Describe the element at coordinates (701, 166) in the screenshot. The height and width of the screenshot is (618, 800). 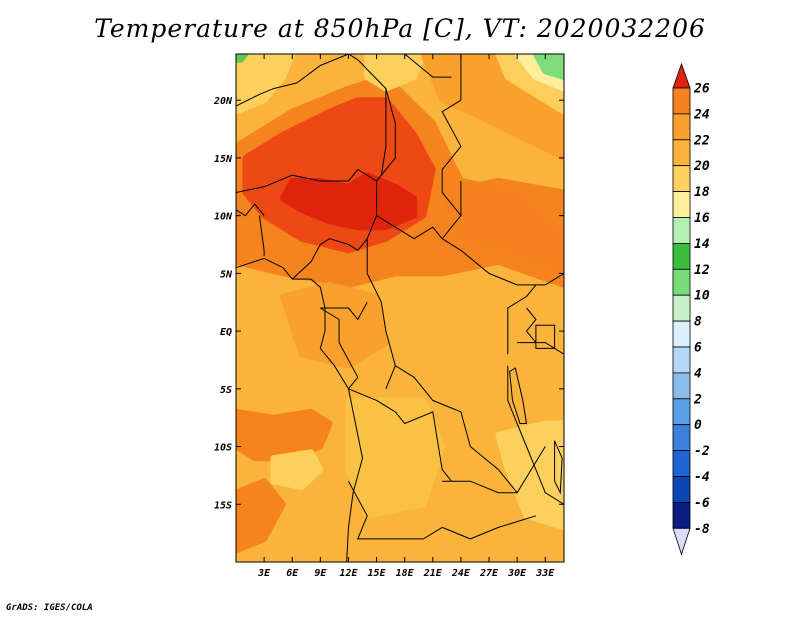
I see `colorbar-label: 20` at that location.